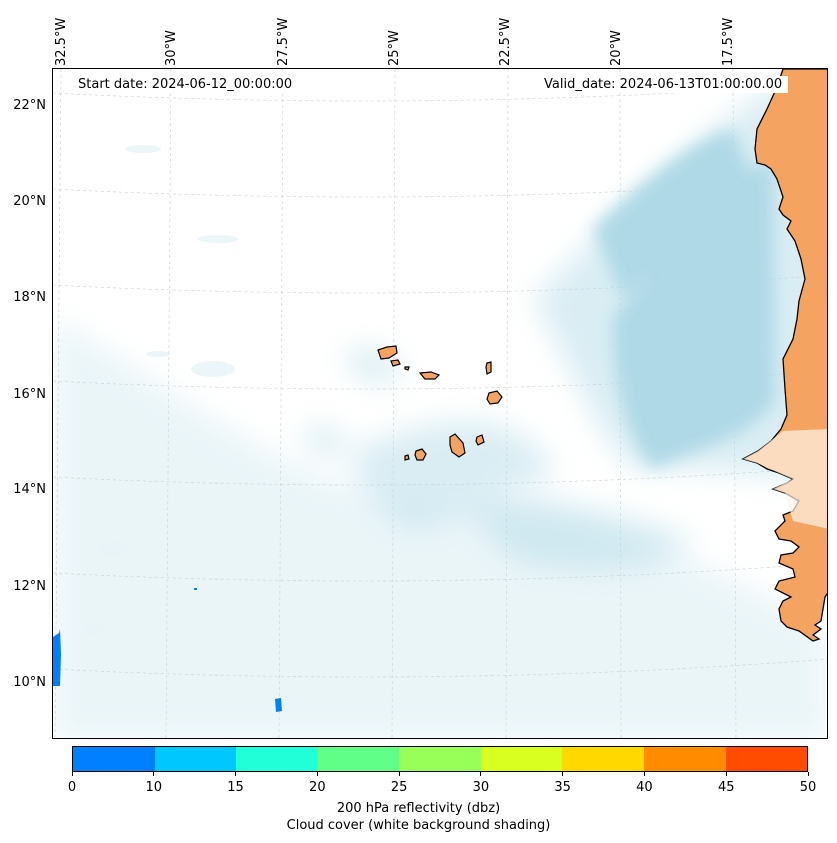 The image size is (837, 843). I want to click on colorbar, so click(440, 759).